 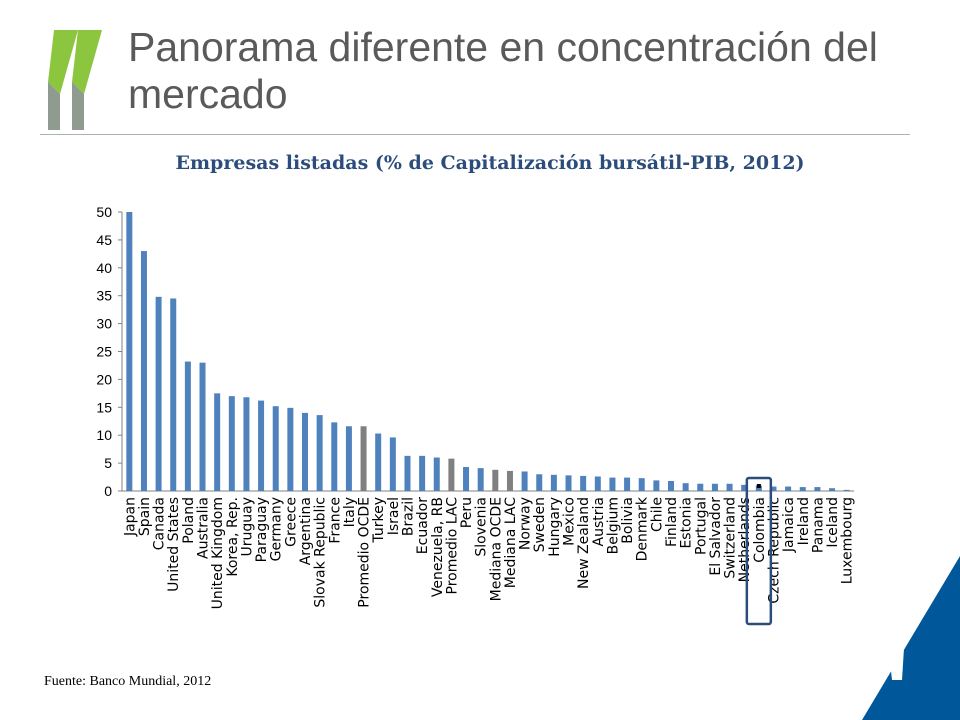 I want to click on corner-triangle, so click(x=911, y=638).